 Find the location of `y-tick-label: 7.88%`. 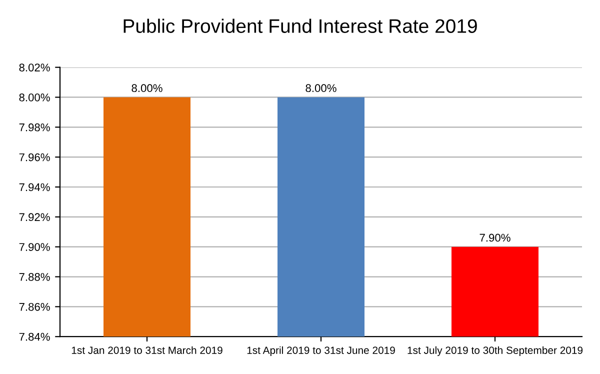

y-tick-label: 7.88% is located at coordinates (34, 277).